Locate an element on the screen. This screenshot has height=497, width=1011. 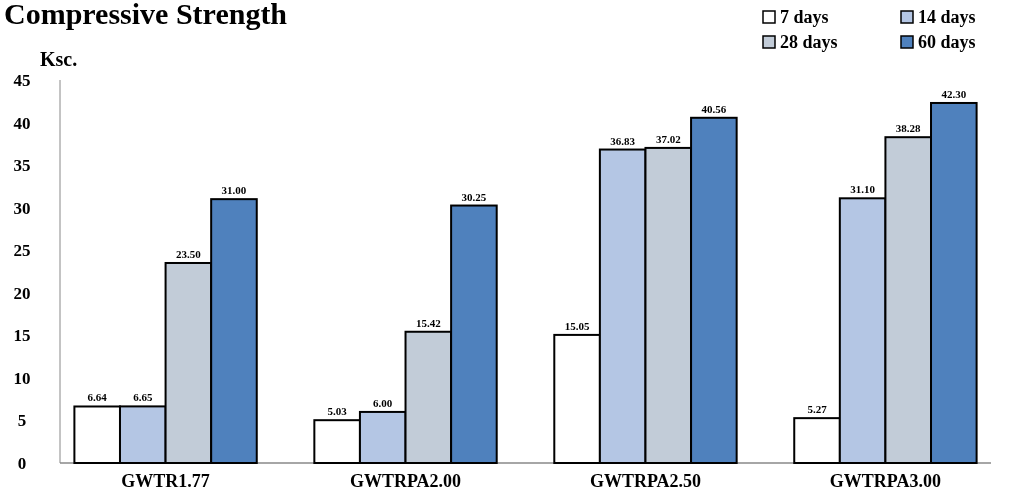
data-label: 38.28 is located at coordinates (908, 128).